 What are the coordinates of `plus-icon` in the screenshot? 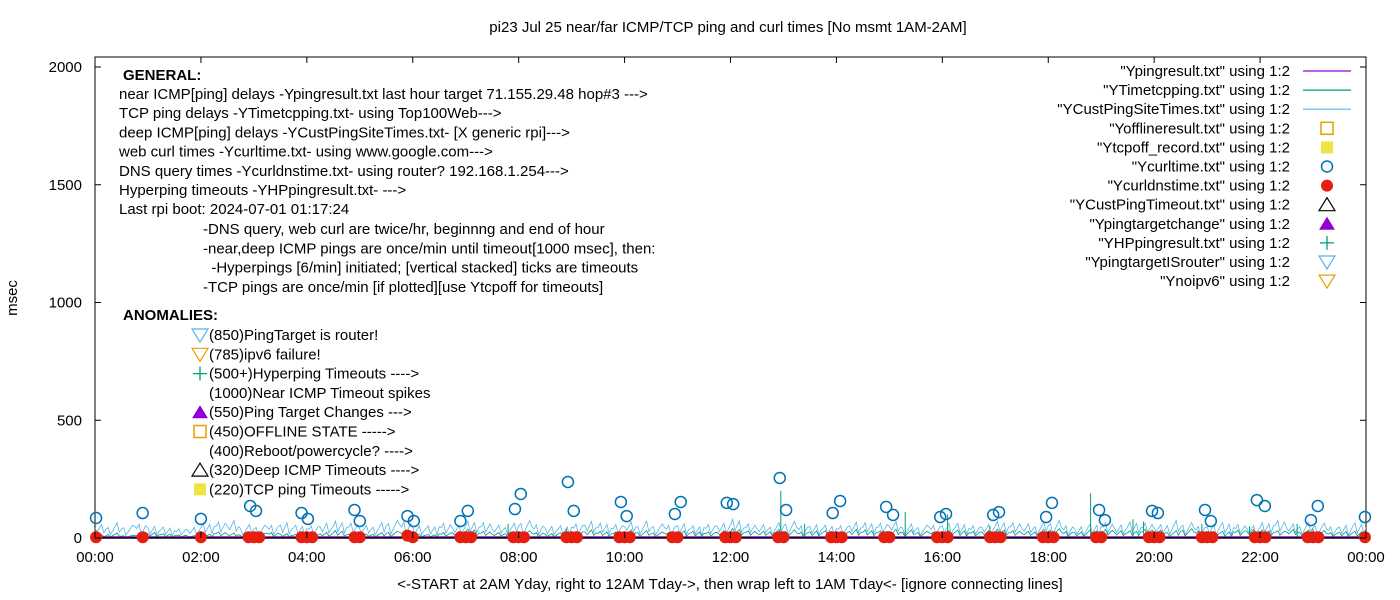 It's located at (200, 373).